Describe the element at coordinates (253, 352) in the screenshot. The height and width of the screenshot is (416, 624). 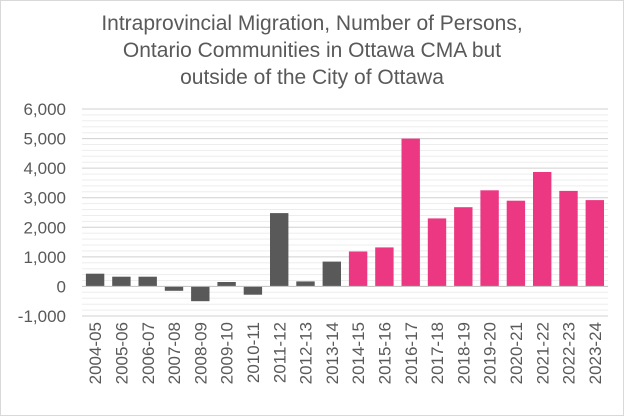
I see `x-tick-label: 2010-11` at that location.